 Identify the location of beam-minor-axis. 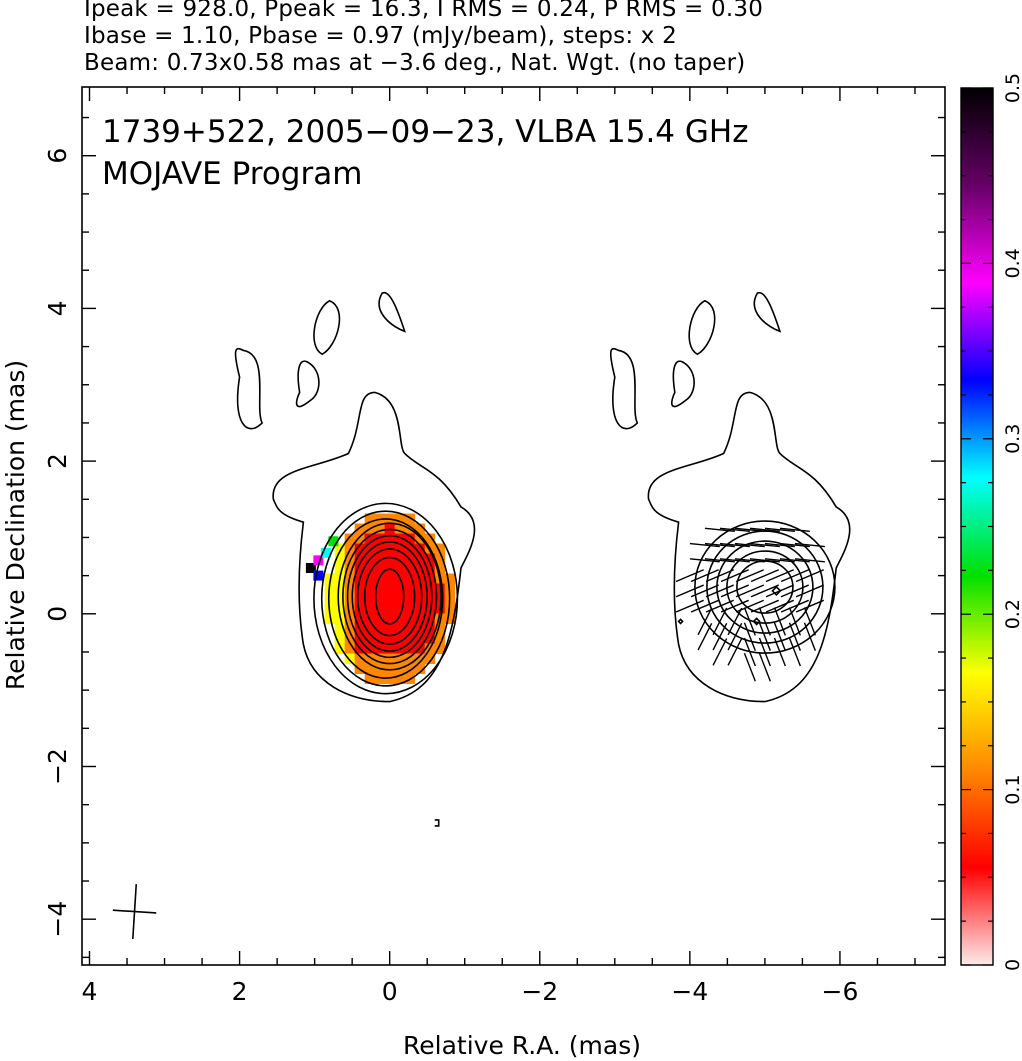
(134, 911).